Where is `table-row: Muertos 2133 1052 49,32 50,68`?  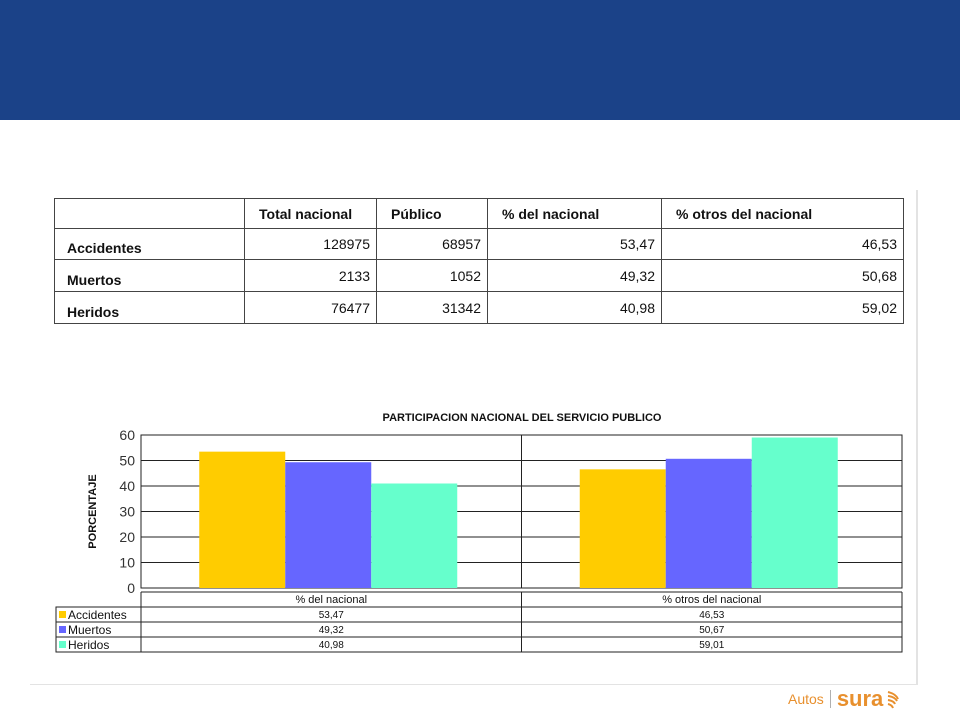 table-row: Muertos 2133 1052 49,32 50,68 is located at coordinates (479, 275).